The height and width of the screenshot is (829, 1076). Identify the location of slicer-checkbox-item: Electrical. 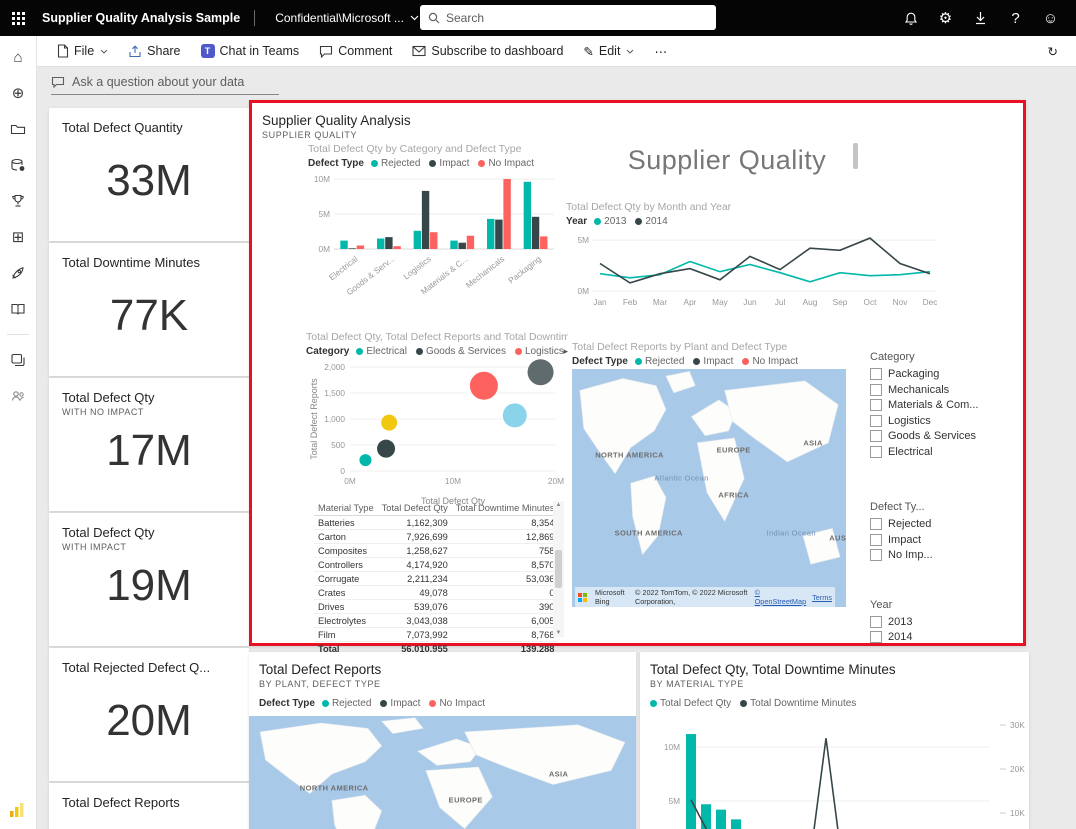
(945, 451).